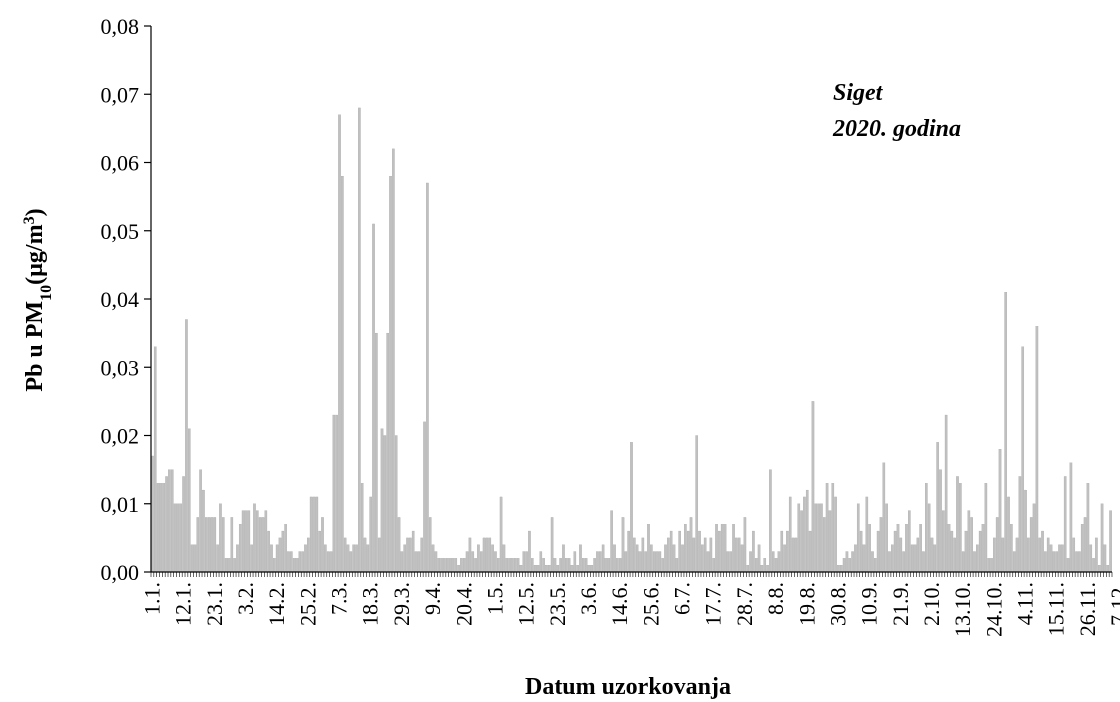 Image resolution: width=1120 pixels, height=702 pixels. What do you see at coordinates (120, 94) in the screenshot?
I see `y-tick-label: 0,07` at bounding box center [120, 94].